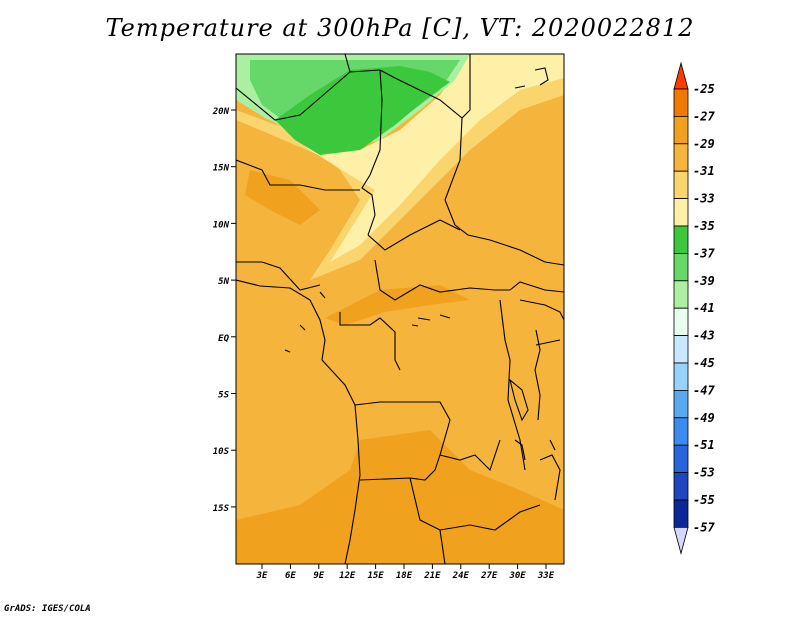 The height and width of the screenshot is (618, 800). I want to click on lon-label: 33E, so click(546, 576).